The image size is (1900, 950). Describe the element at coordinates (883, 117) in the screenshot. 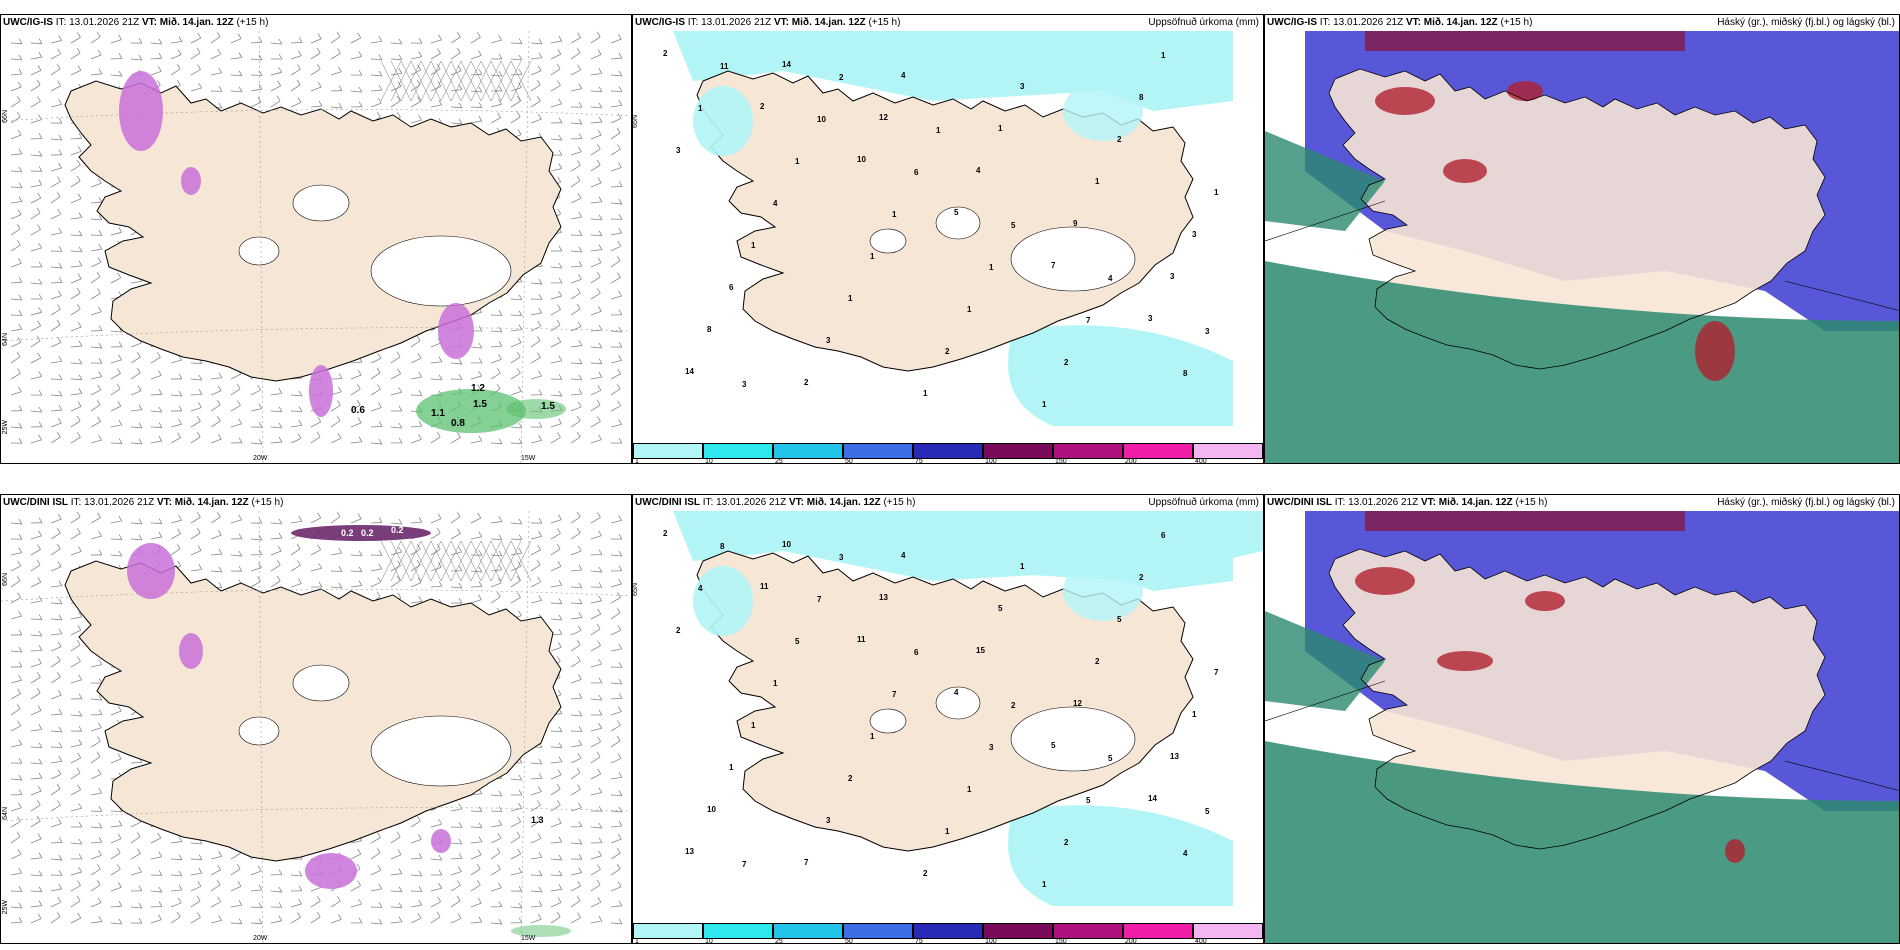

I see `precip-value-label: 12` at that location.